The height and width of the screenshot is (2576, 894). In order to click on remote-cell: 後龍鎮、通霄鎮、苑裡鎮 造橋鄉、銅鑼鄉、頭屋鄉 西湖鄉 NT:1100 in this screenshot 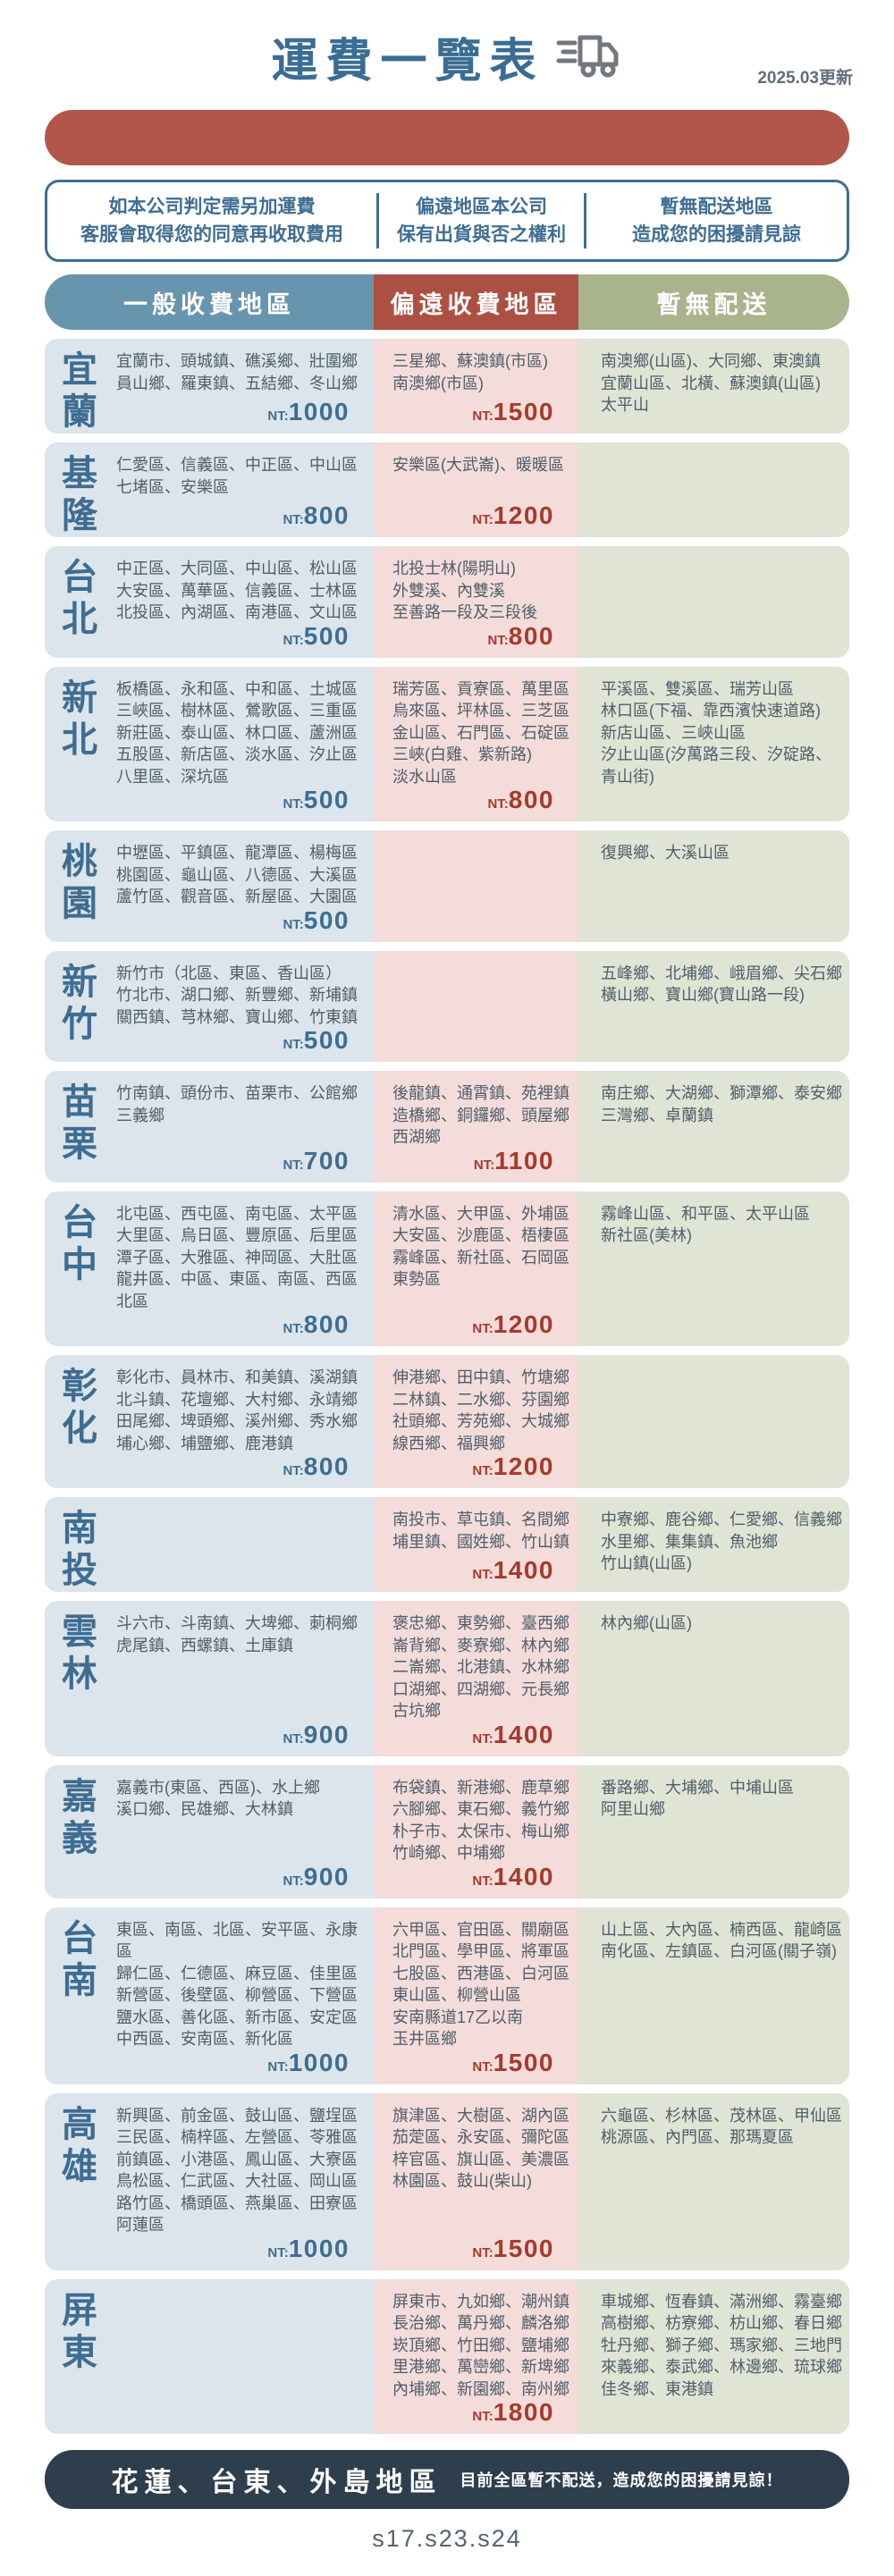, I will do `click(476, 1127)`.